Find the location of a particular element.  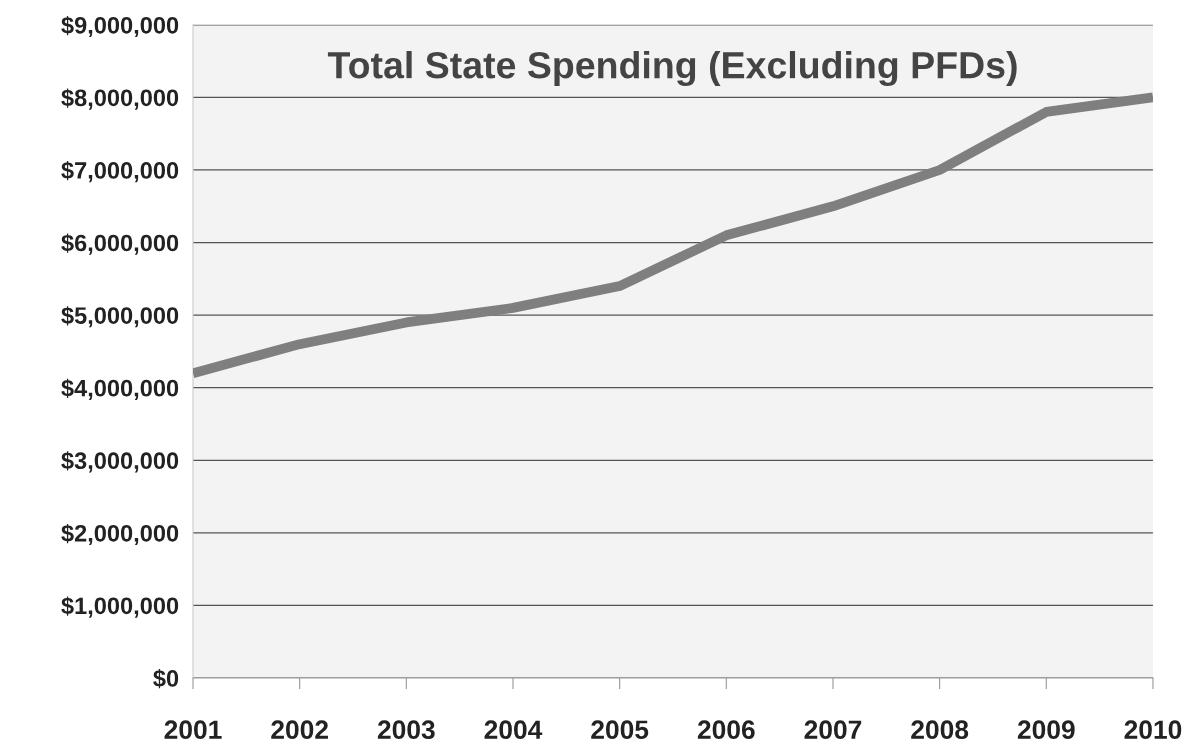

x-tick-label: 2007 is located at coordinates (833, 730).